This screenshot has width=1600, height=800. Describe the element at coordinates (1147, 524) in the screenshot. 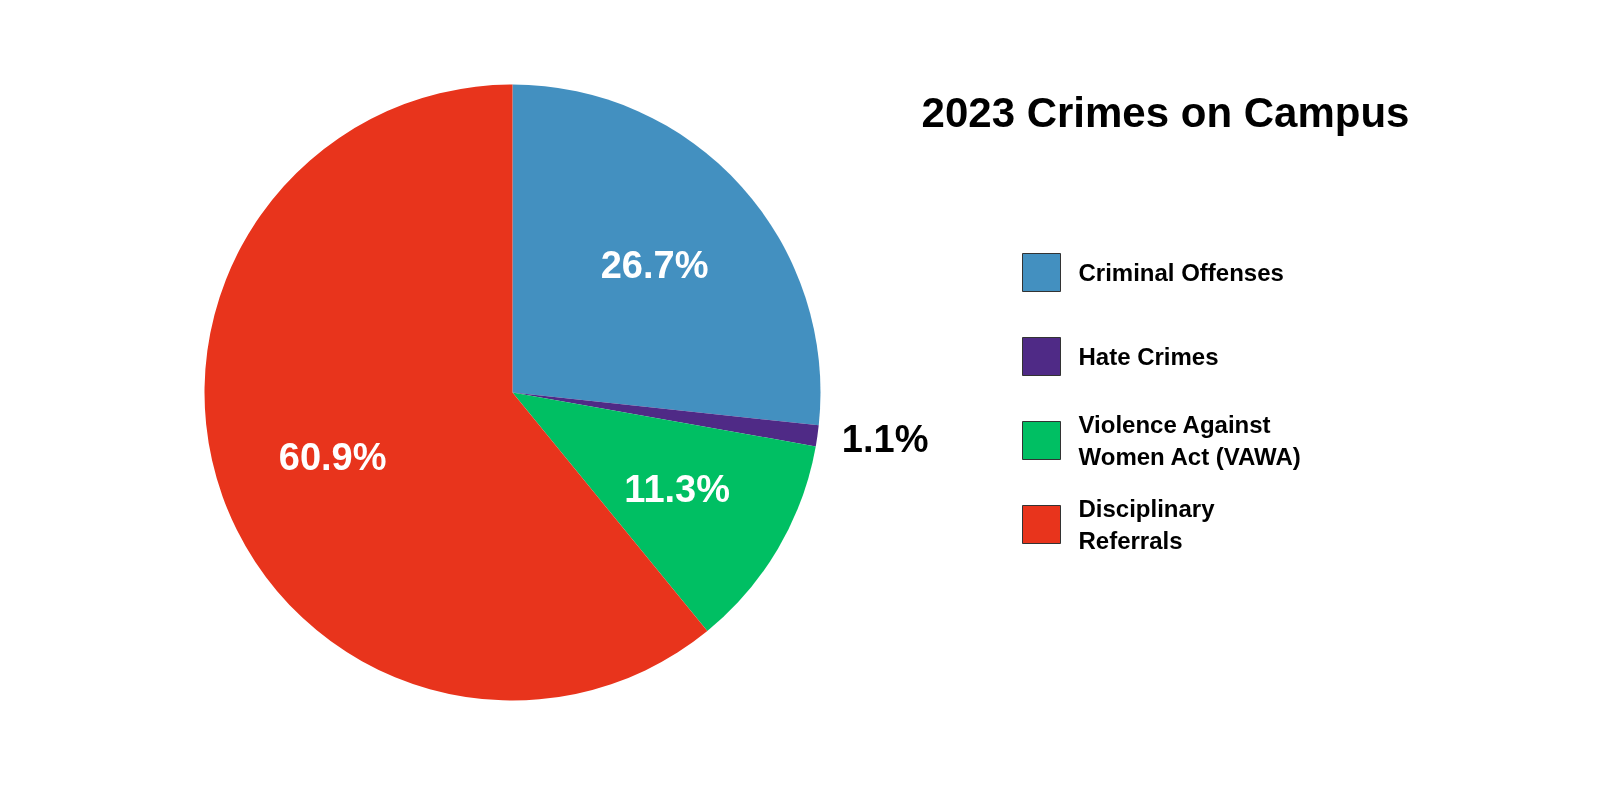

I see `legend-label: Disciplinary Referrals` at that location.